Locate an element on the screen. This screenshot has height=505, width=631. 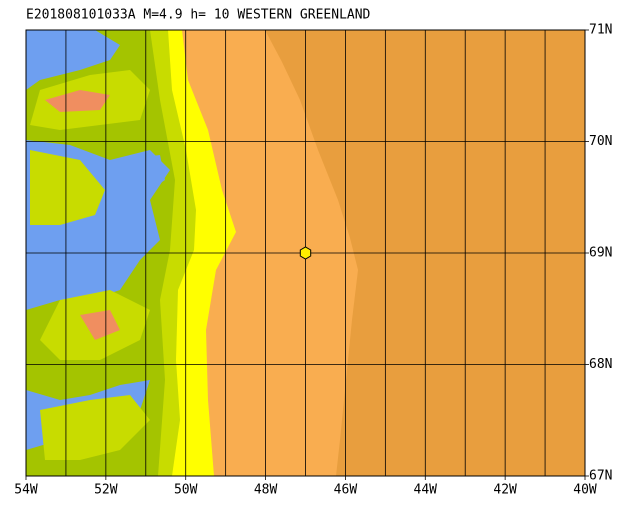
y-tick-label: 69N is located at coordinates (600, 253).